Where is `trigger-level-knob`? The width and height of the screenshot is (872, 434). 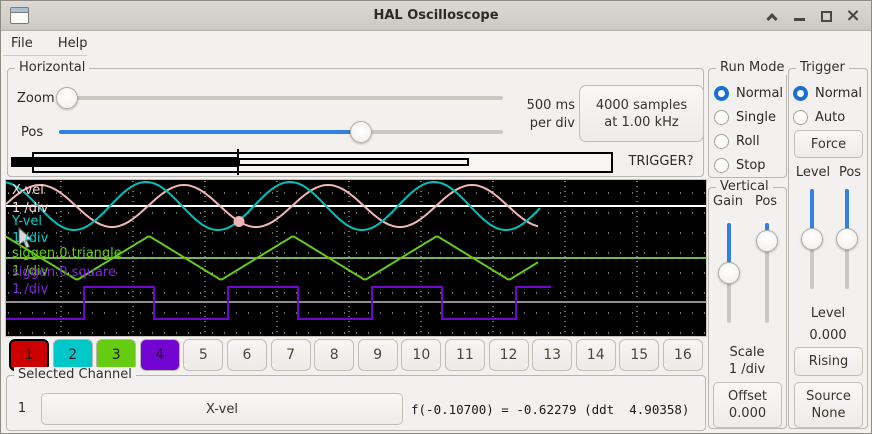 trigger-level-knob is located at coordinates (812, 239).